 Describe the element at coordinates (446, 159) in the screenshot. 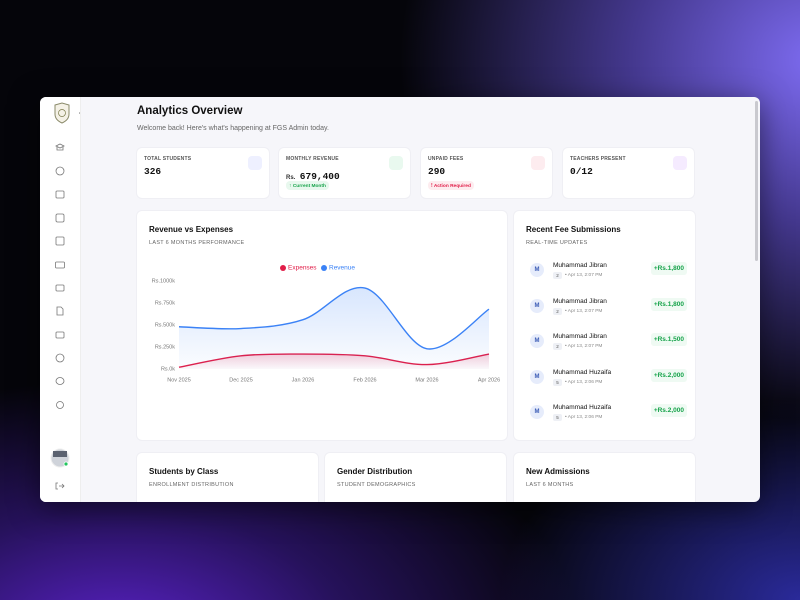

I see `stat-label: UNPAID FEES` at that location.